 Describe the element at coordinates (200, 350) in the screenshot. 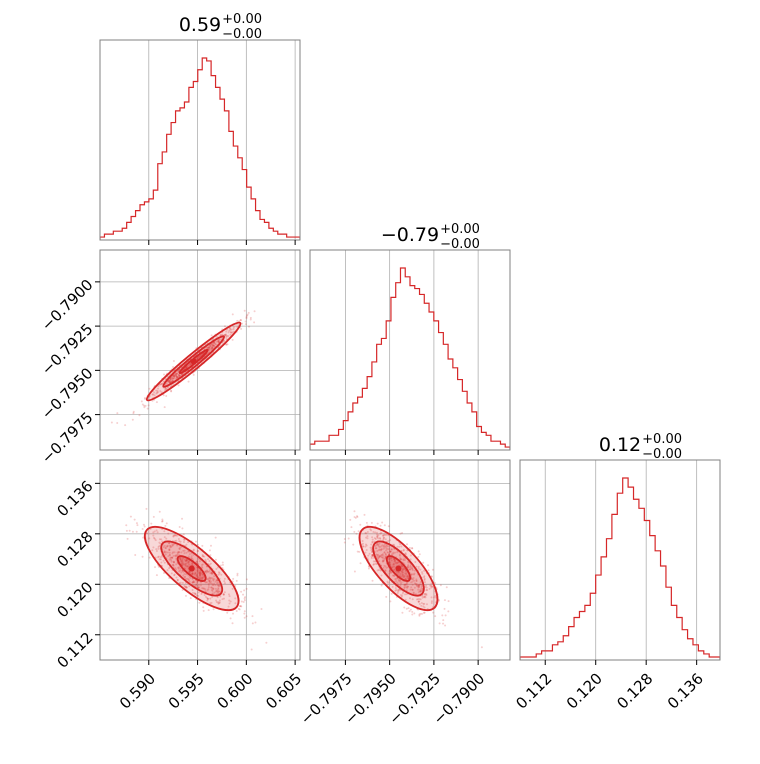

I see `panel-frame` at that location.